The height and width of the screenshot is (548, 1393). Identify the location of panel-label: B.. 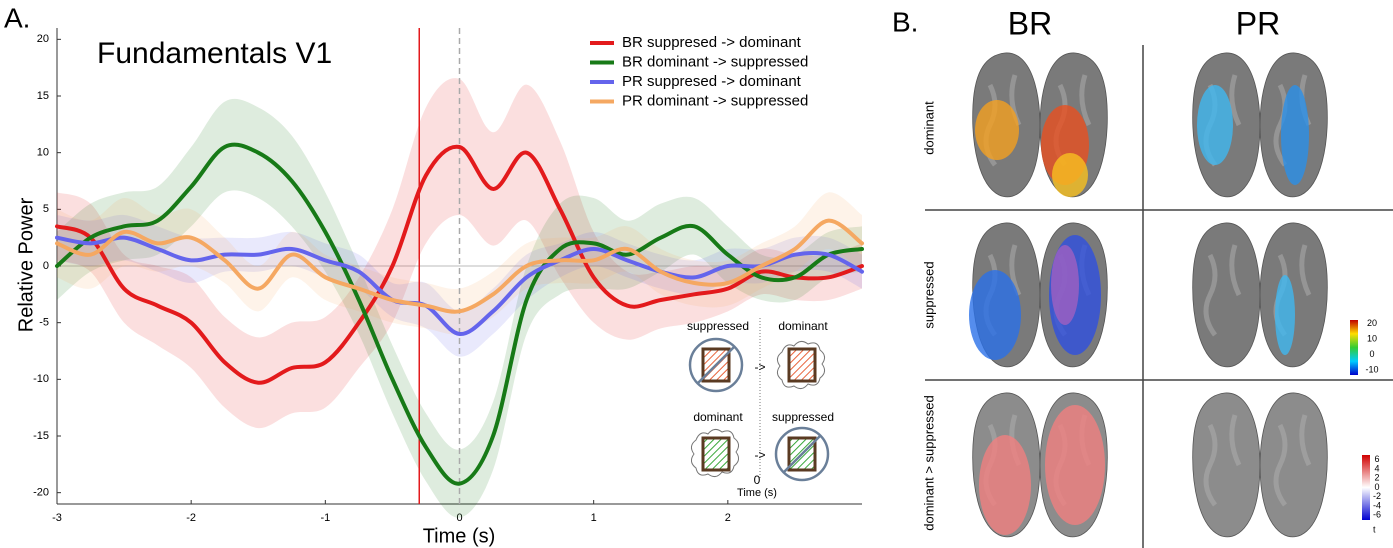
(905, 21).